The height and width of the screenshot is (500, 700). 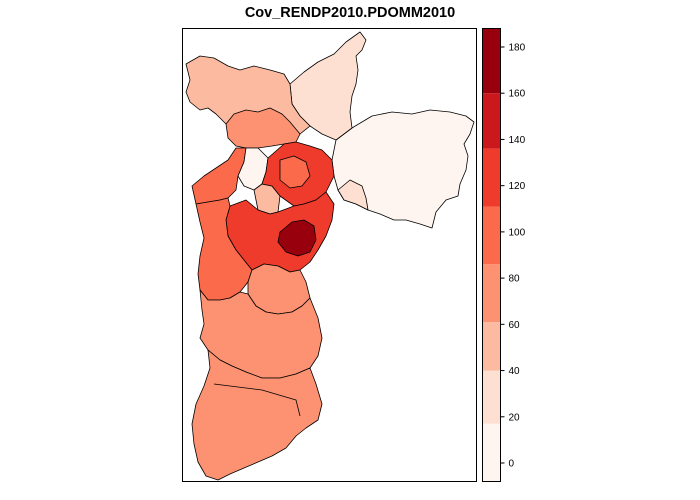 What do you see at coordinates (257, 400) in the screenshot?
I see `district-far-south-line` at bounding box center [257, 400].